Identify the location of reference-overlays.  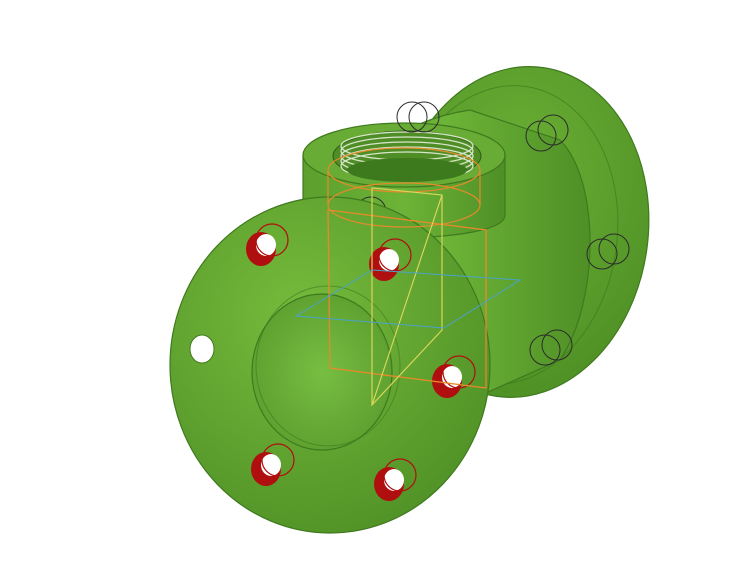
(408, 277).